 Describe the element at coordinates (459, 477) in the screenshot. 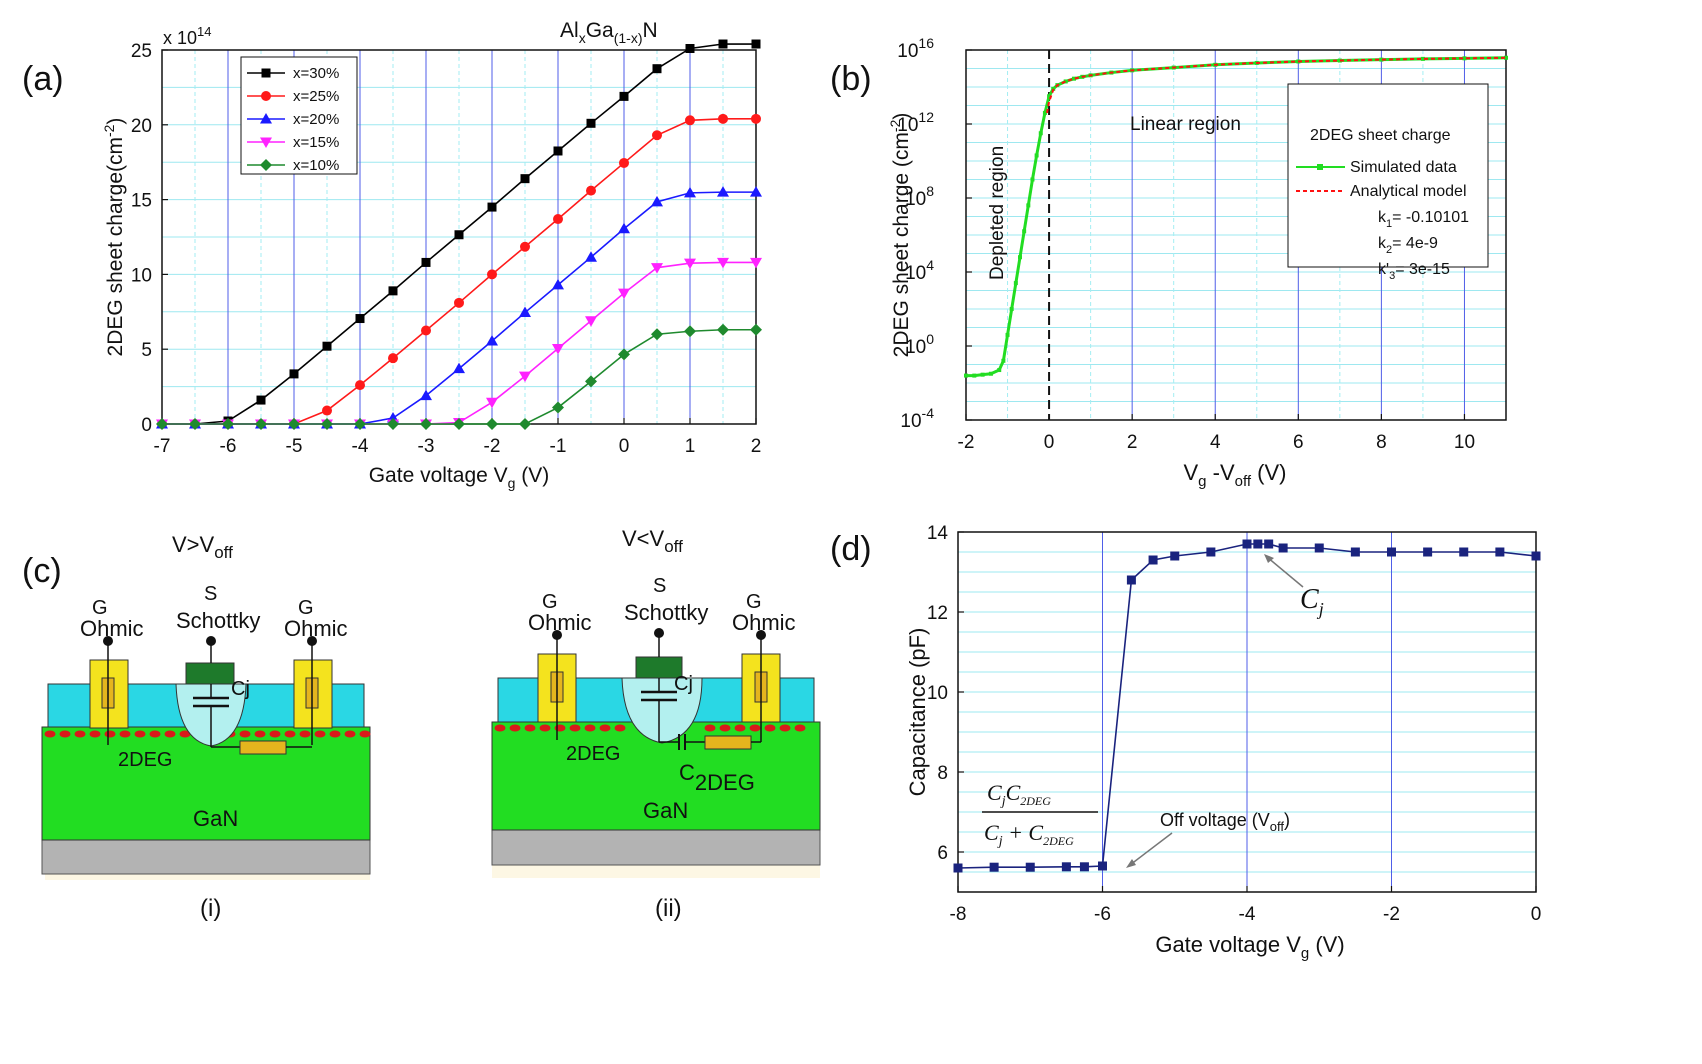

I see `panel-a-xlabel: Gate voltage Vg (V)` at that location.